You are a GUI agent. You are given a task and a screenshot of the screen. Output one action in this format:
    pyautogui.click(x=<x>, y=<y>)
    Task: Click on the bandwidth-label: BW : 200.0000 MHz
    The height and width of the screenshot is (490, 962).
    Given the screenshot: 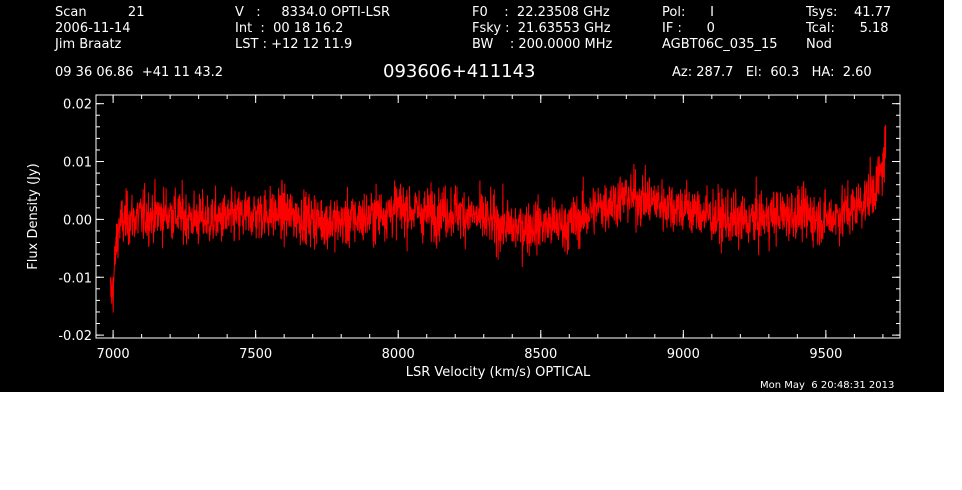 What is the action you would take?
    pyautogui.click(x=542, y=44)
    